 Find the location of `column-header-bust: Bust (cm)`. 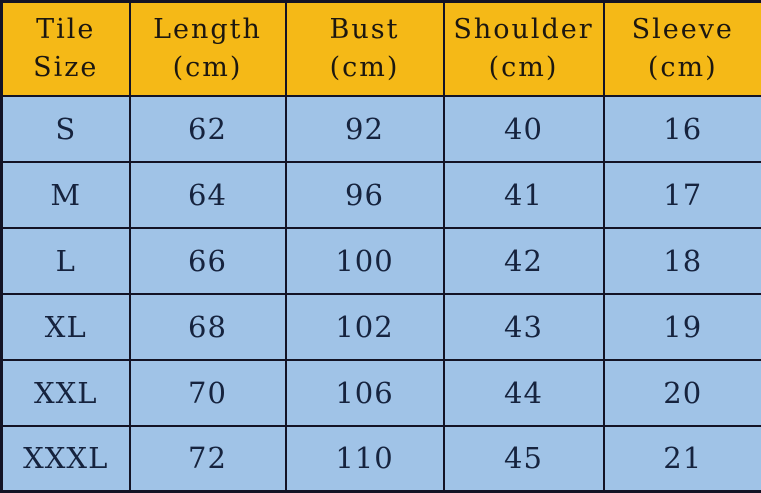

column-header-bust: Bust (cm) is located at coordinates (364, 48).